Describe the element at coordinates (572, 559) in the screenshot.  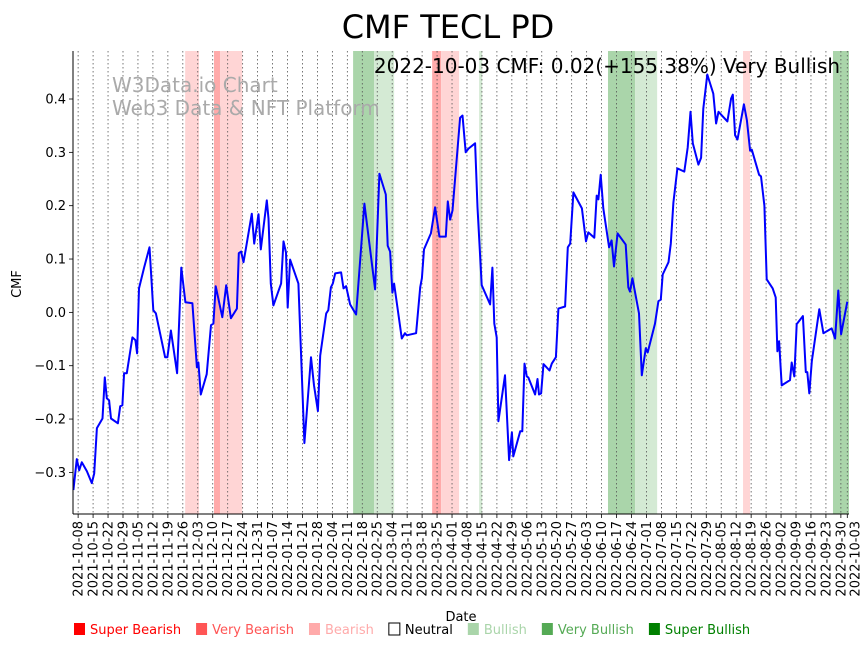
I see `x-tick-label: 2022-05-27` at that location.